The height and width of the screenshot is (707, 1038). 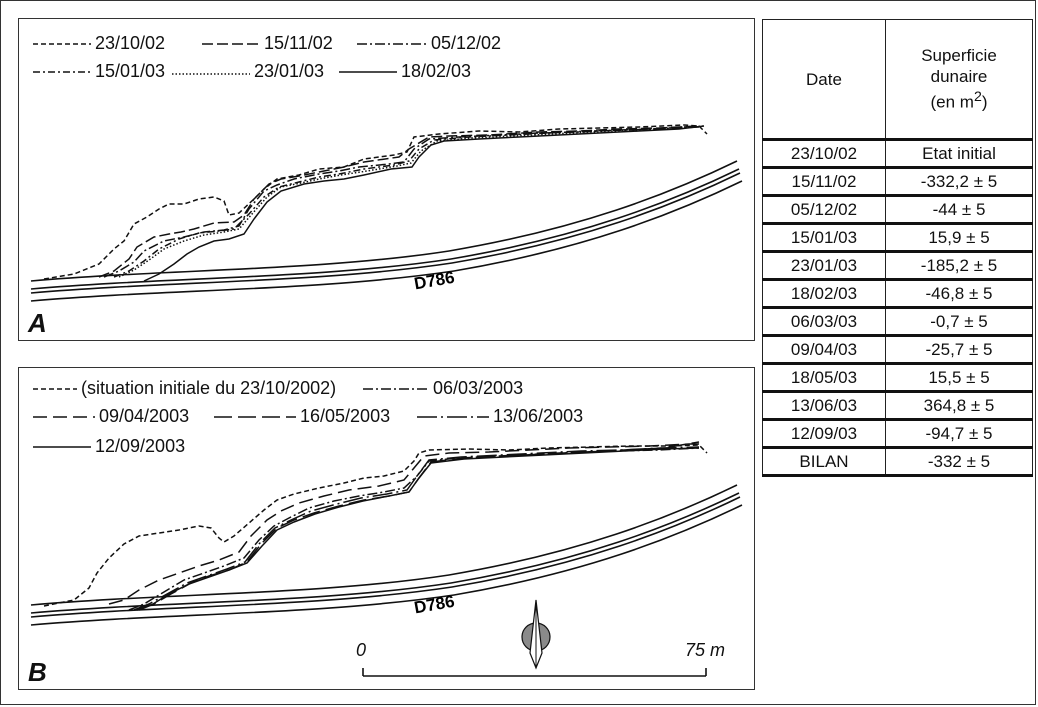 What do you see at coordinates (984, 102) in the screenshot?
I see `area-header-close: )` at bounding box center [984, 102].